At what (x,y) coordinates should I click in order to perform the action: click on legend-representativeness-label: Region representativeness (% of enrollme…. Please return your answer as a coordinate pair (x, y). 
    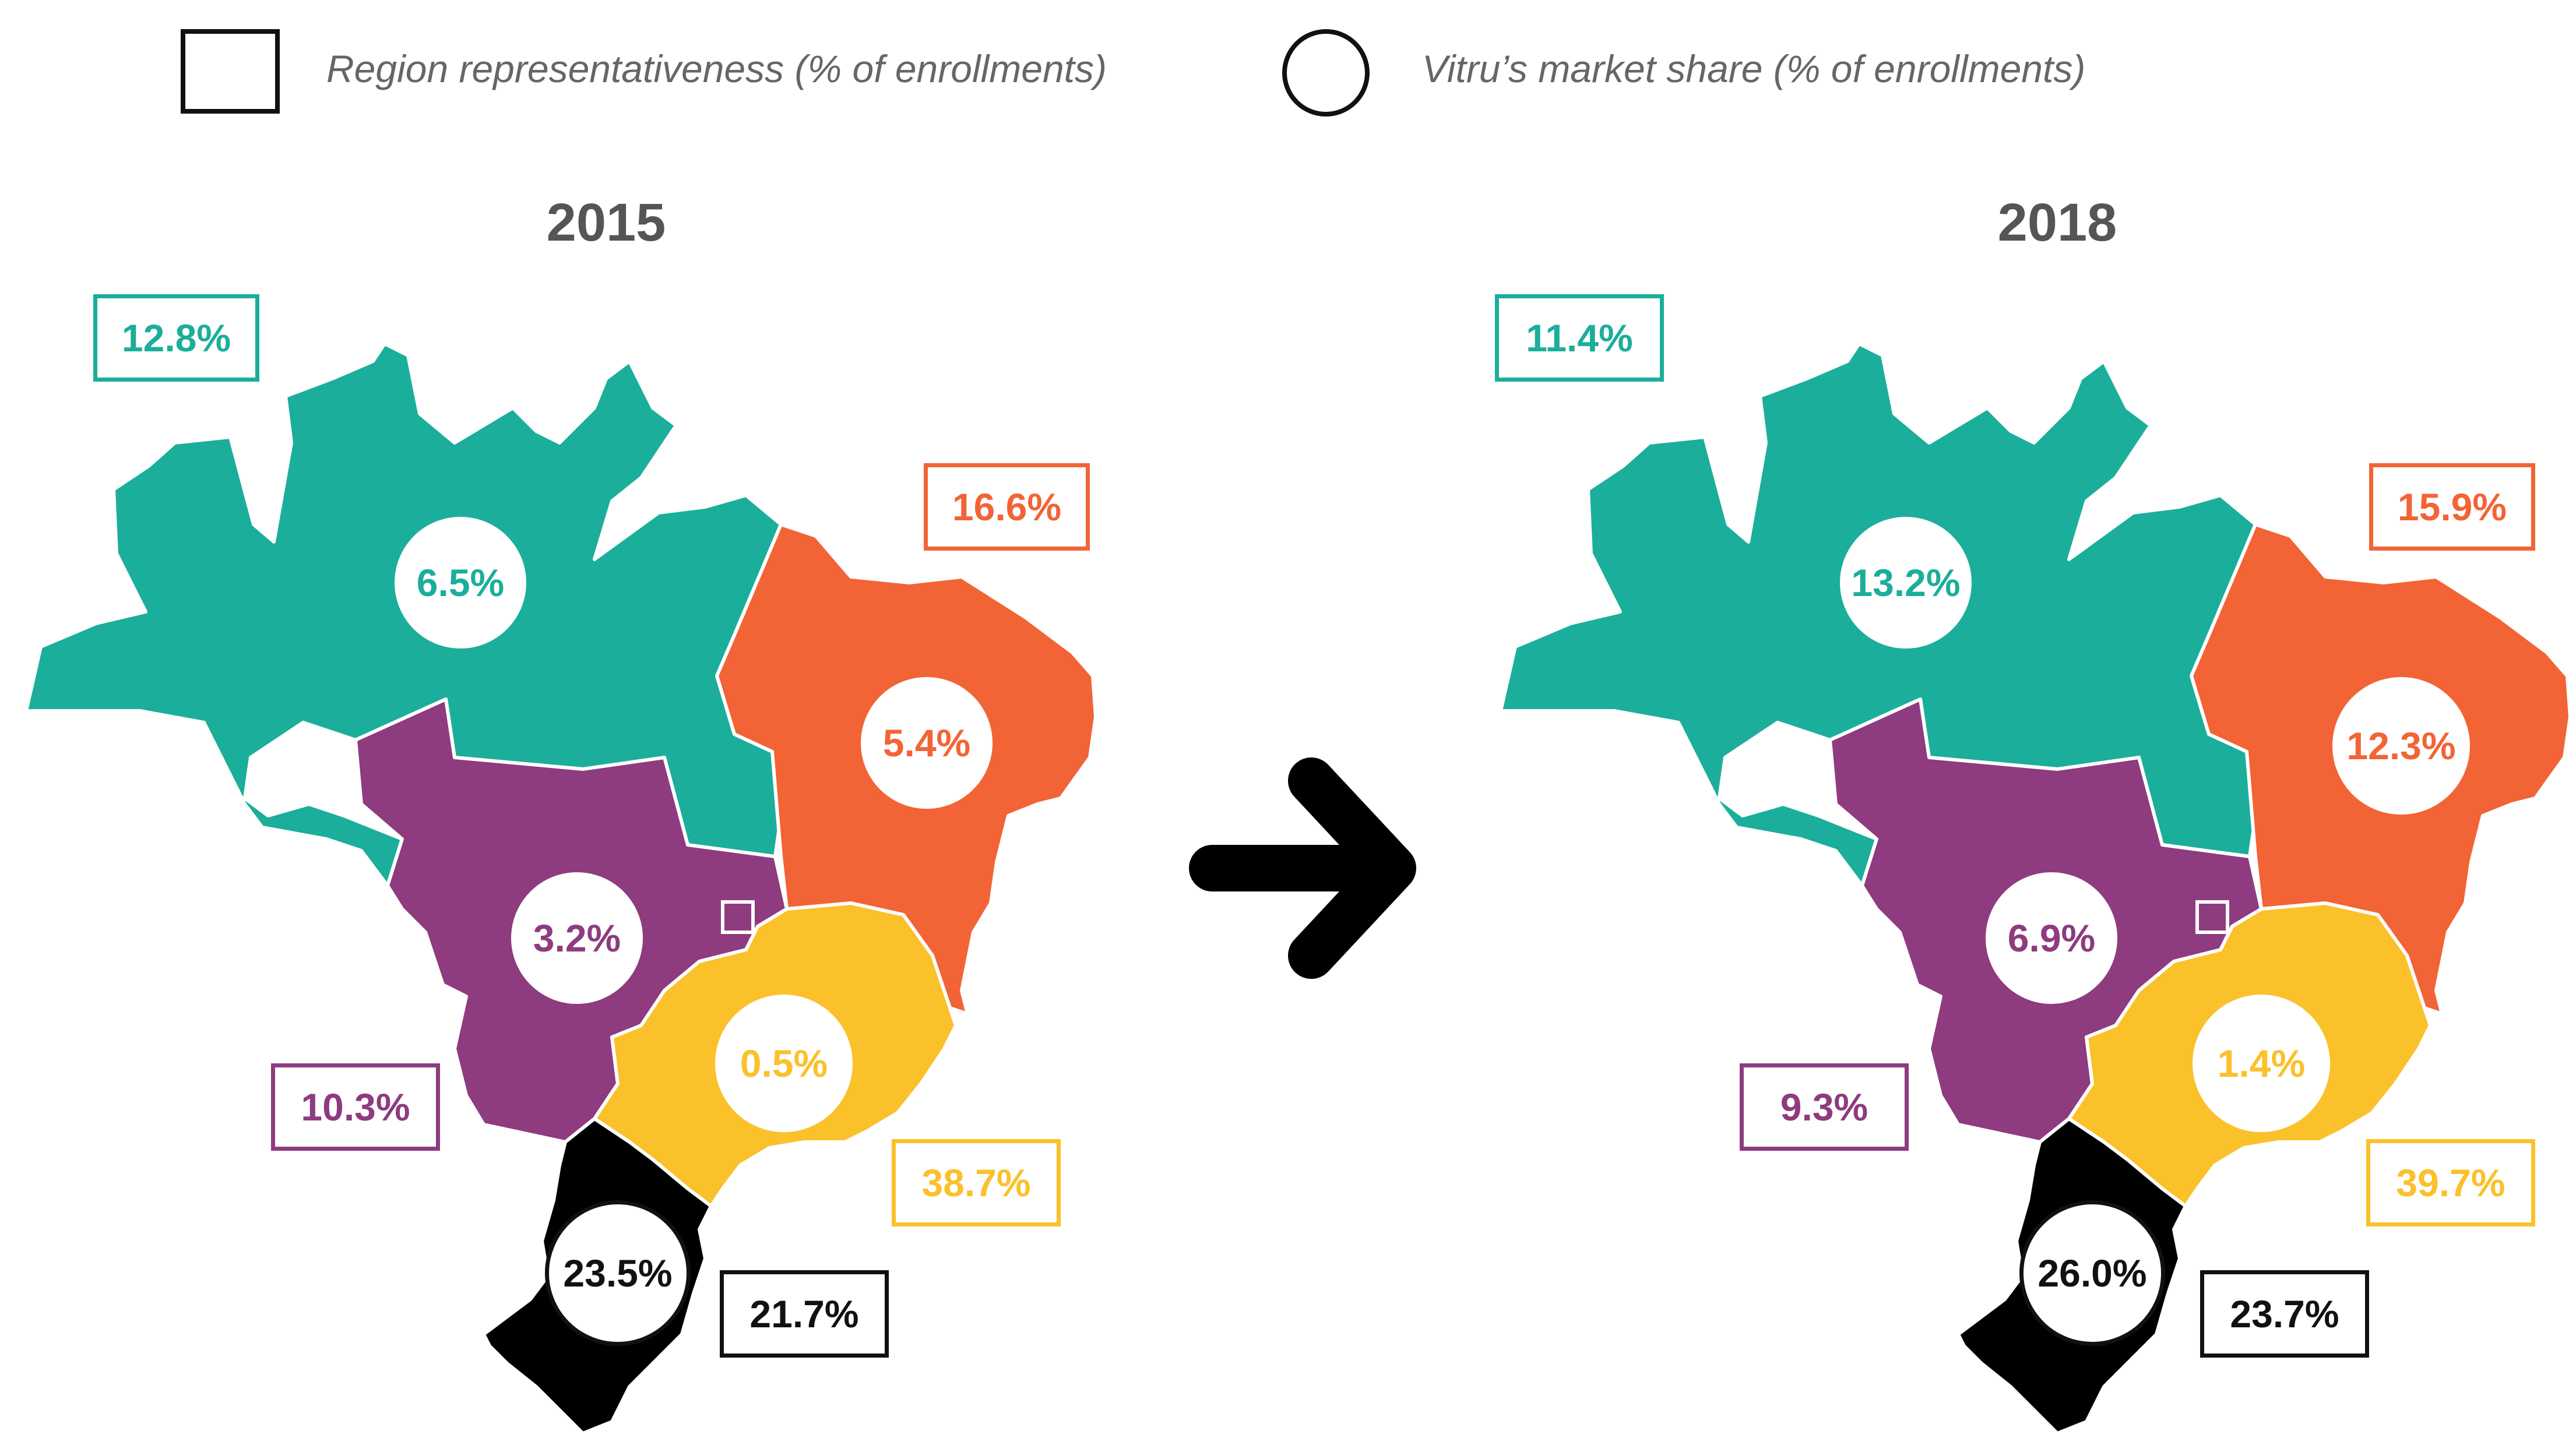
    Looking at the image, I should click on (717, 68).